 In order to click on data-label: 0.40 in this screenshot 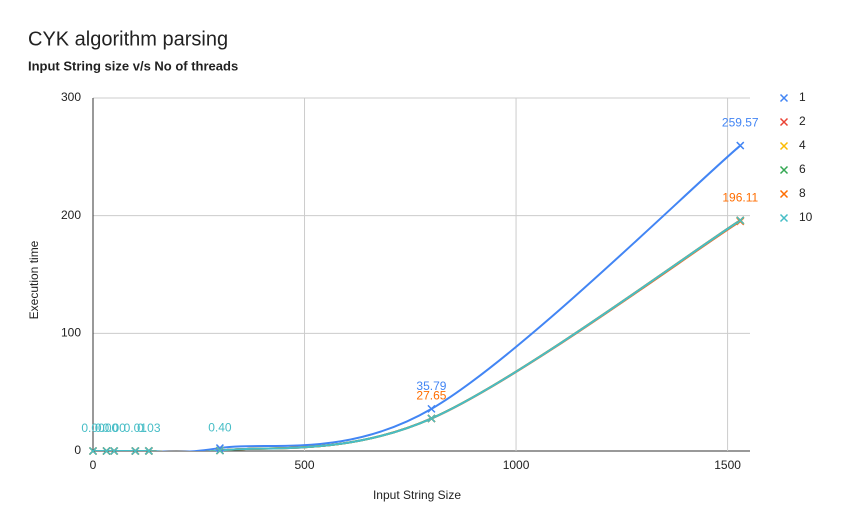, I will do `click(220, 428)`.